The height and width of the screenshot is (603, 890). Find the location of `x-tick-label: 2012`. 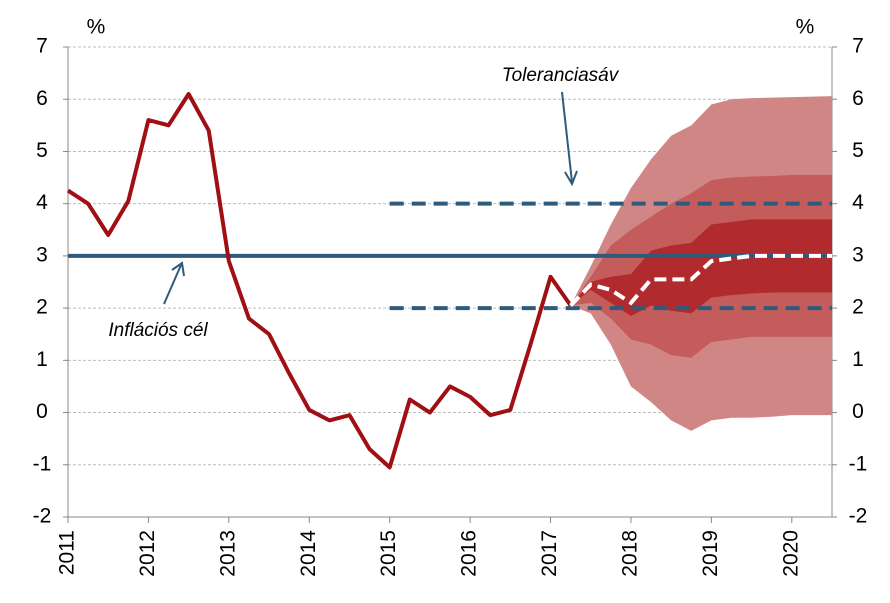

x-tick-label: 2012 is located at coordinates (147, 553).